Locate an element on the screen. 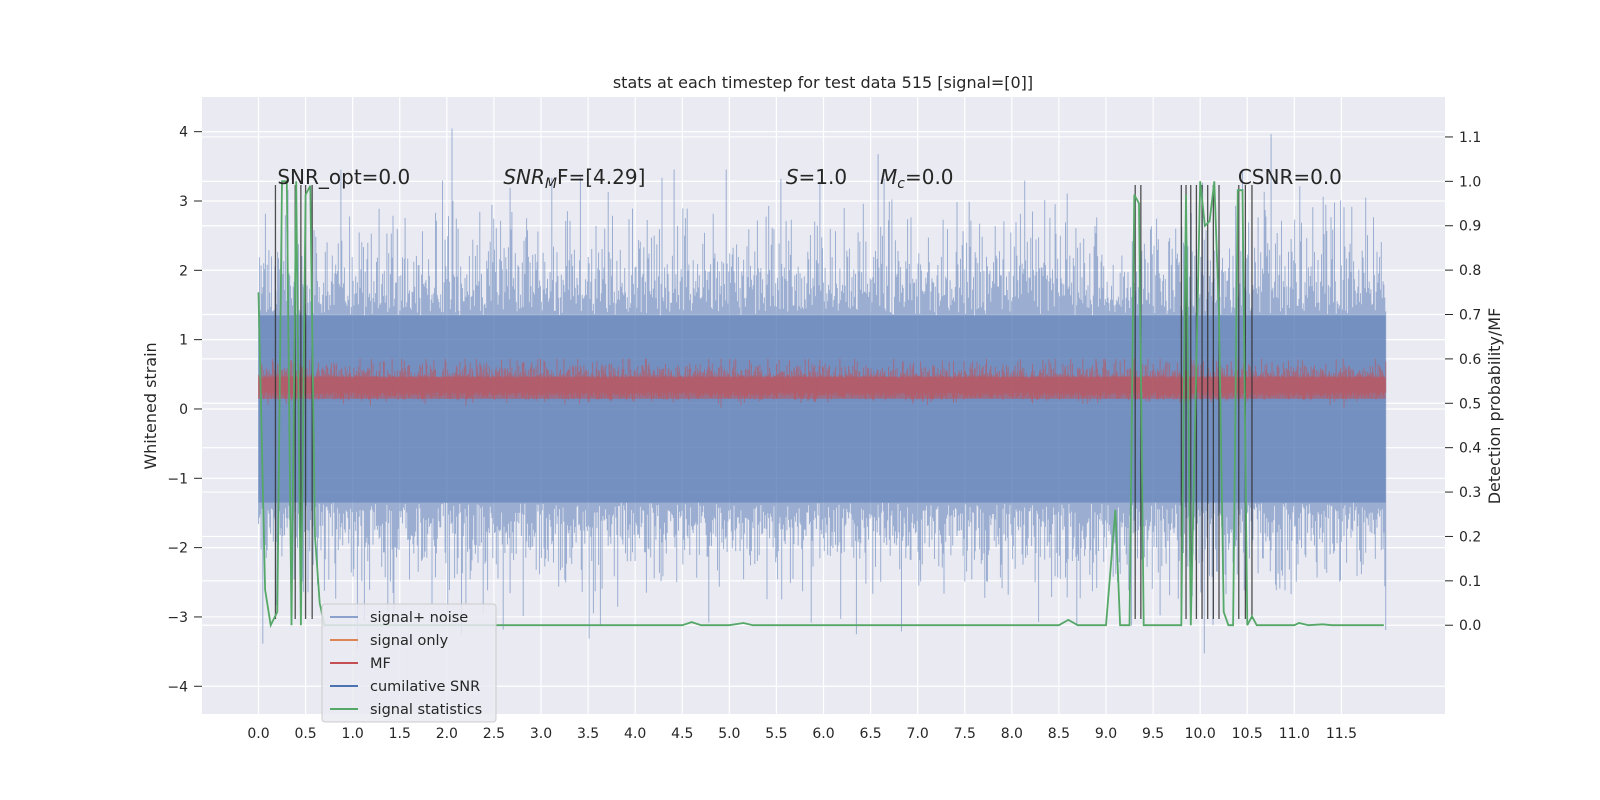 This screenshot has height=800, width=1600. legend-label: signal+ noise is located at coordinates (419, 618).